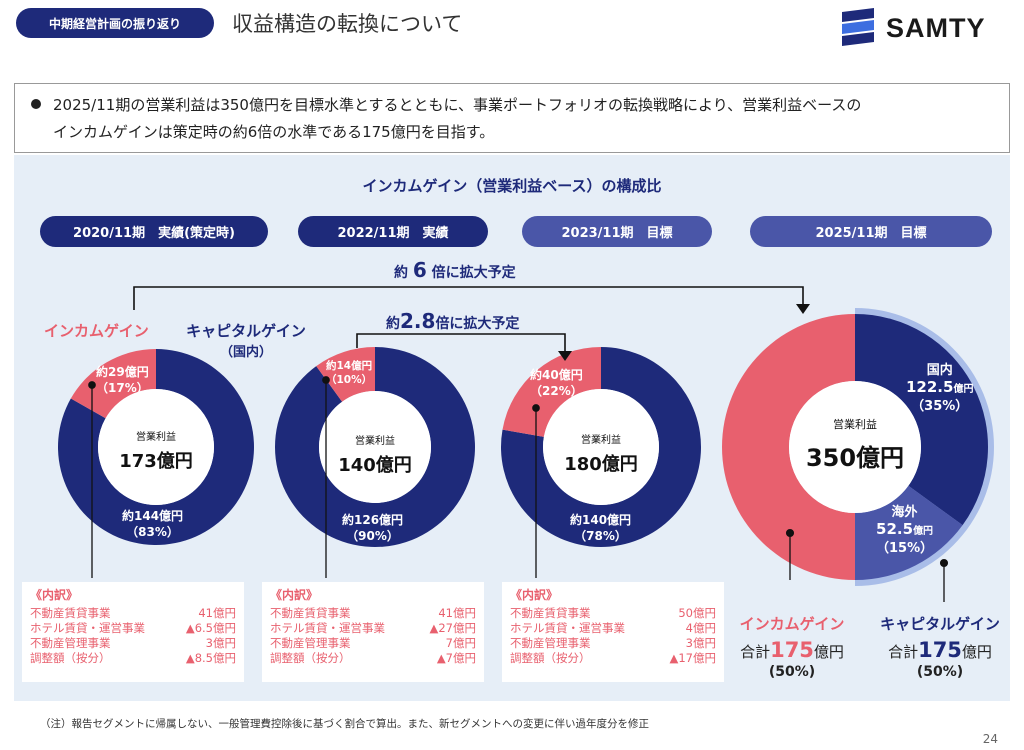 This screenshot has width=1024, height=750. I want to click on breakdown-row: 調整額（按分） ▲17億円, so click(613, 658).